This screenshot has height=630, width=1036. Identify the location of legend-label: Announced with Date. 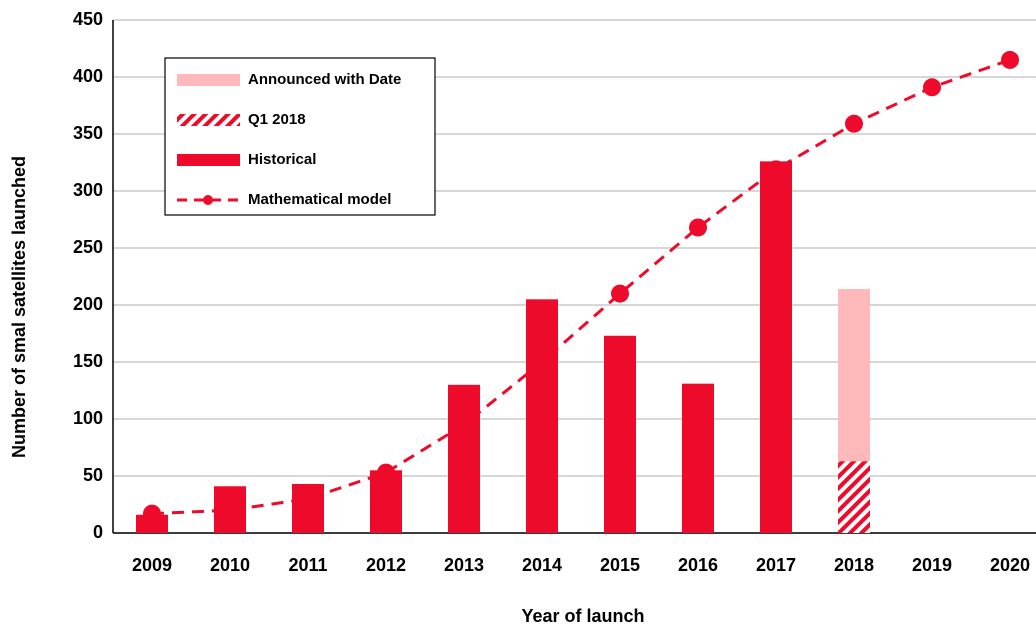
(324, 79).